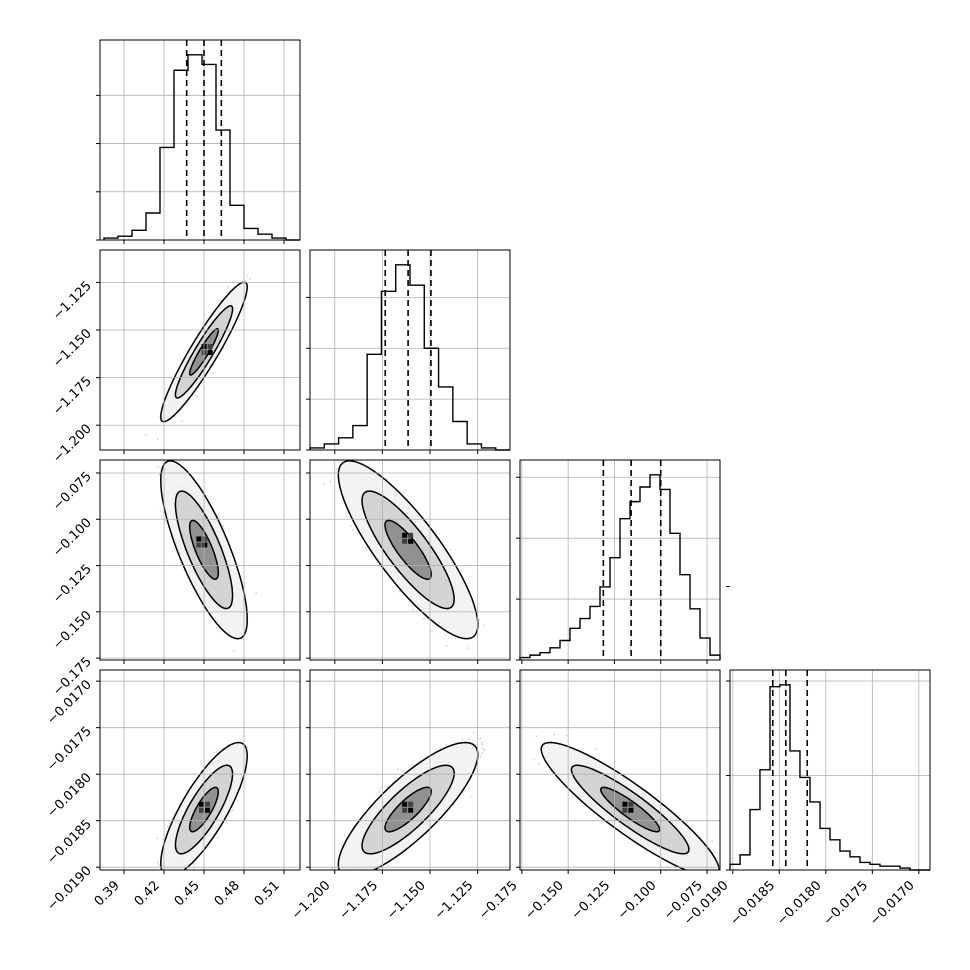 The height and width of the screenshot is (970, 970). Describe the element at coordinates (72, 396) in the screenshot. I see `y-tick-label: −1.175` at that location.